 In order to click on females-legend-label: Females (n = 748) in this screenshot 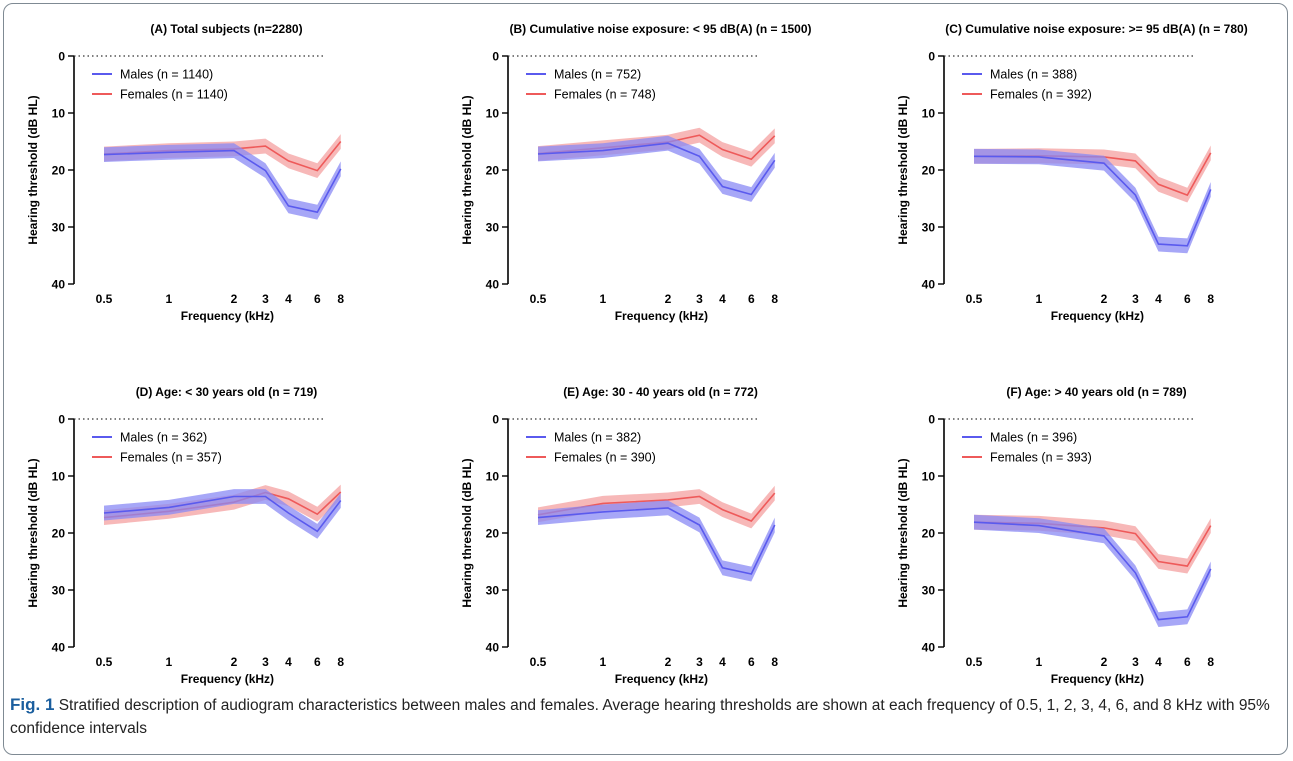, I will do `click(605, 95)`.